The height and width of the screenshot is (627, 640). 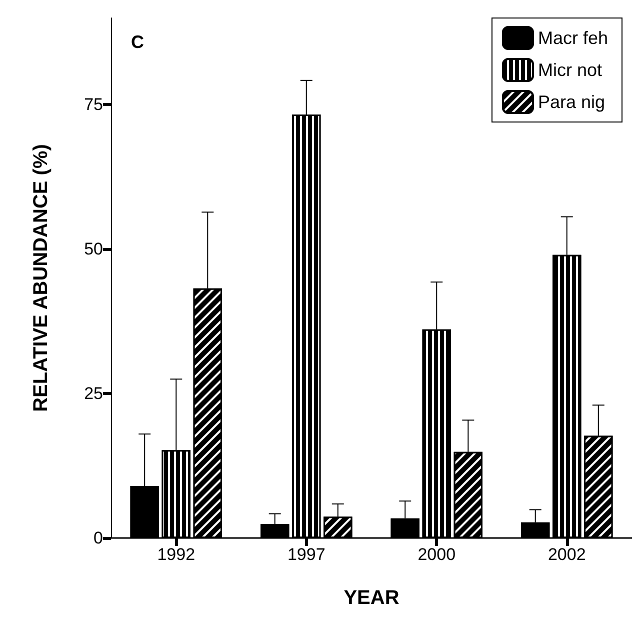 What do you see at coordinates (372, 598) in the screenshot?
I see `x-axis-title: YEAR` at bounding box center [372, 598].